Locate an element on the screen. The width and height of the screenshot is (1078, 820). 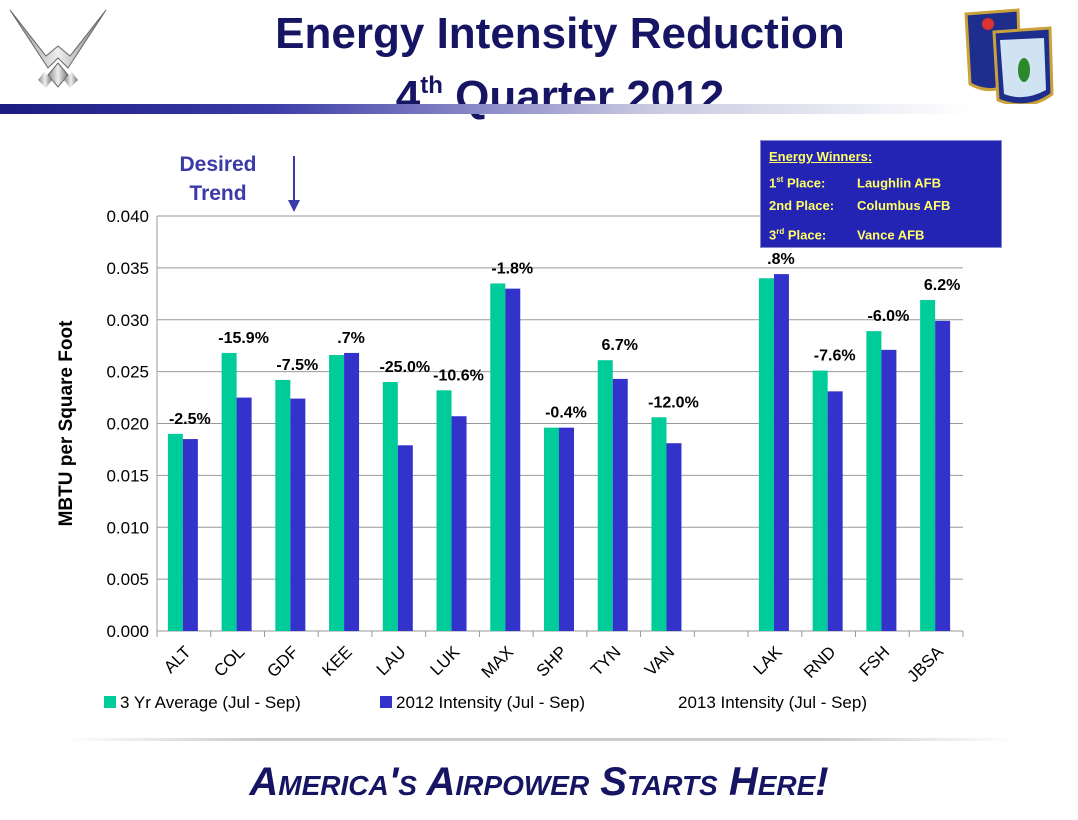
x-tick-label: LUK is located at coordinates (445, 660).